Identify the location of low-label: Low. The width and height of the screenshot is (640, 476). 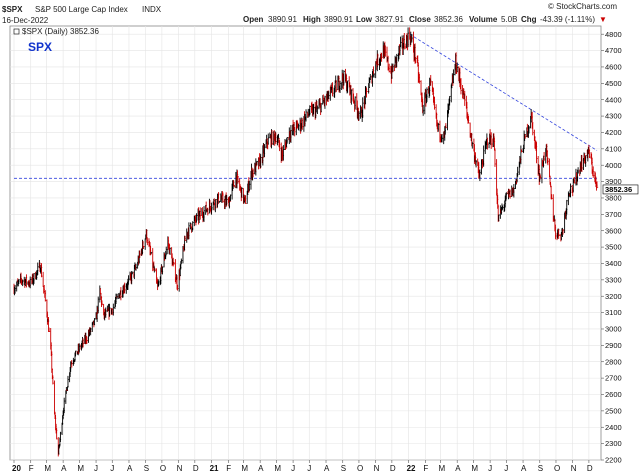
(364, 19).